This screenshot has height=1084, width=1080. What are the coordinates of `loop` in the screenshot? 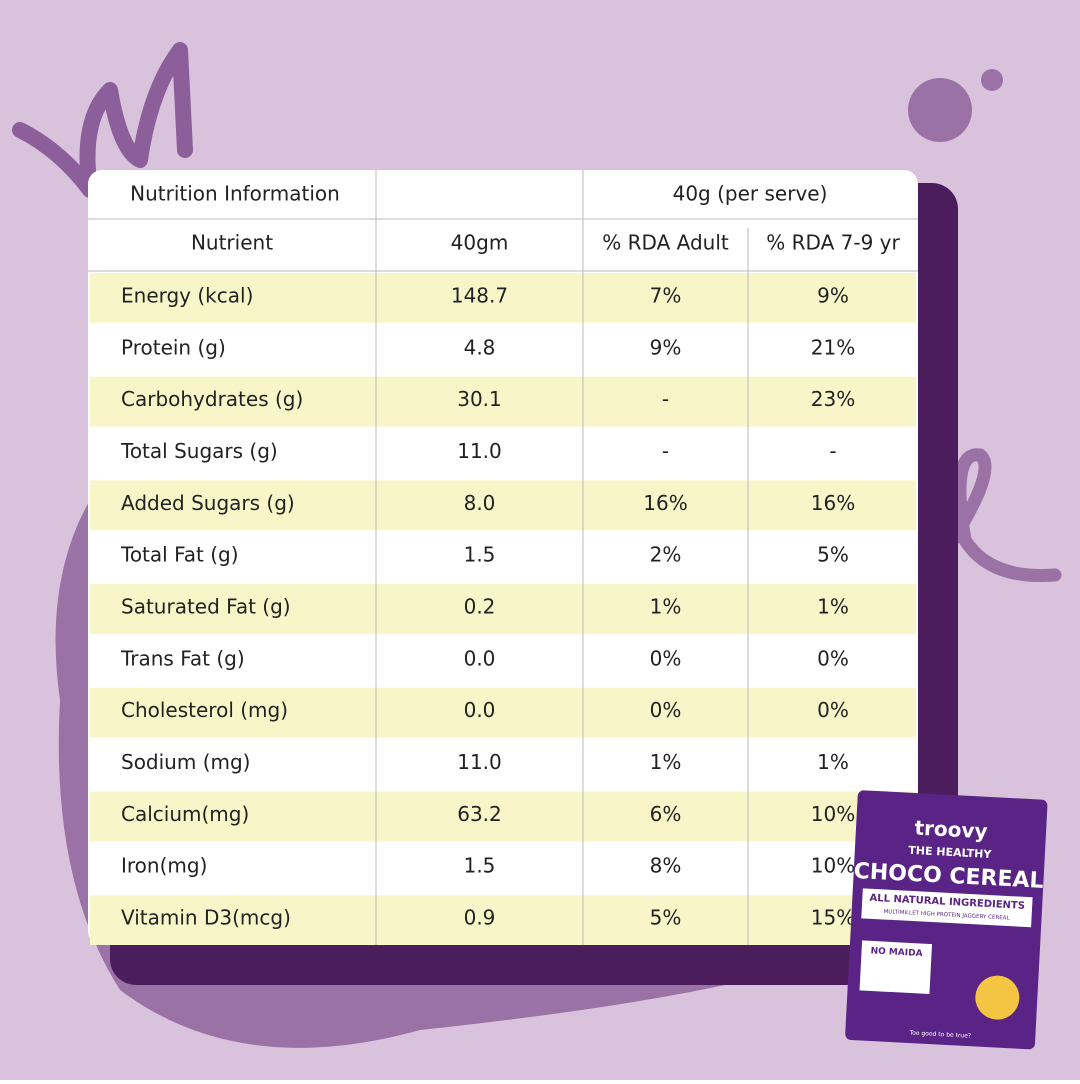 It's located at (997, 515).